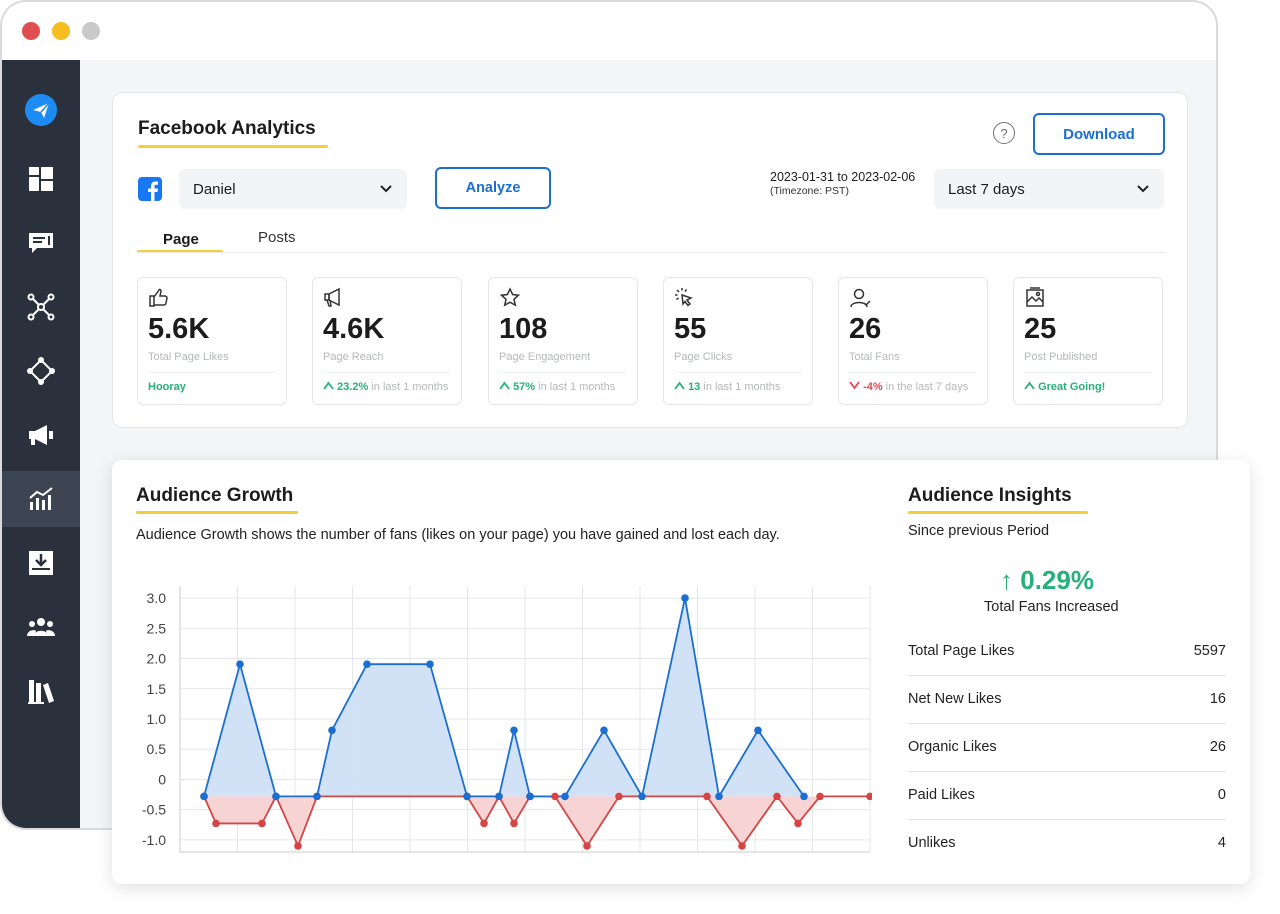  I want to click on stat-label: Page Clicks, so click(703, 357).